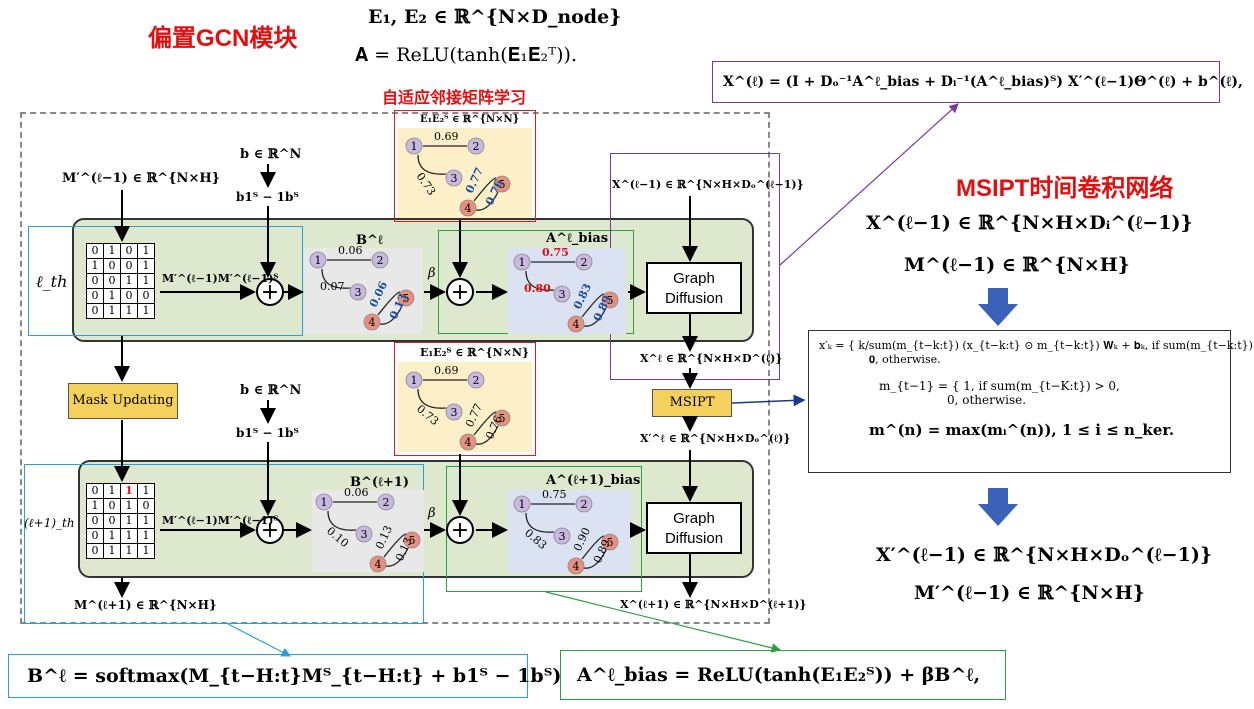 The image size is (1254, 709). What do you see at coordinates (1022, 430) in the screenshot?
I see `msipt-eq-3: 𝐦^(n) = max(𝐦ᵢ^(n)), 1 ≤ i ≤ n_ker.` at bounding box center [1022, 430].